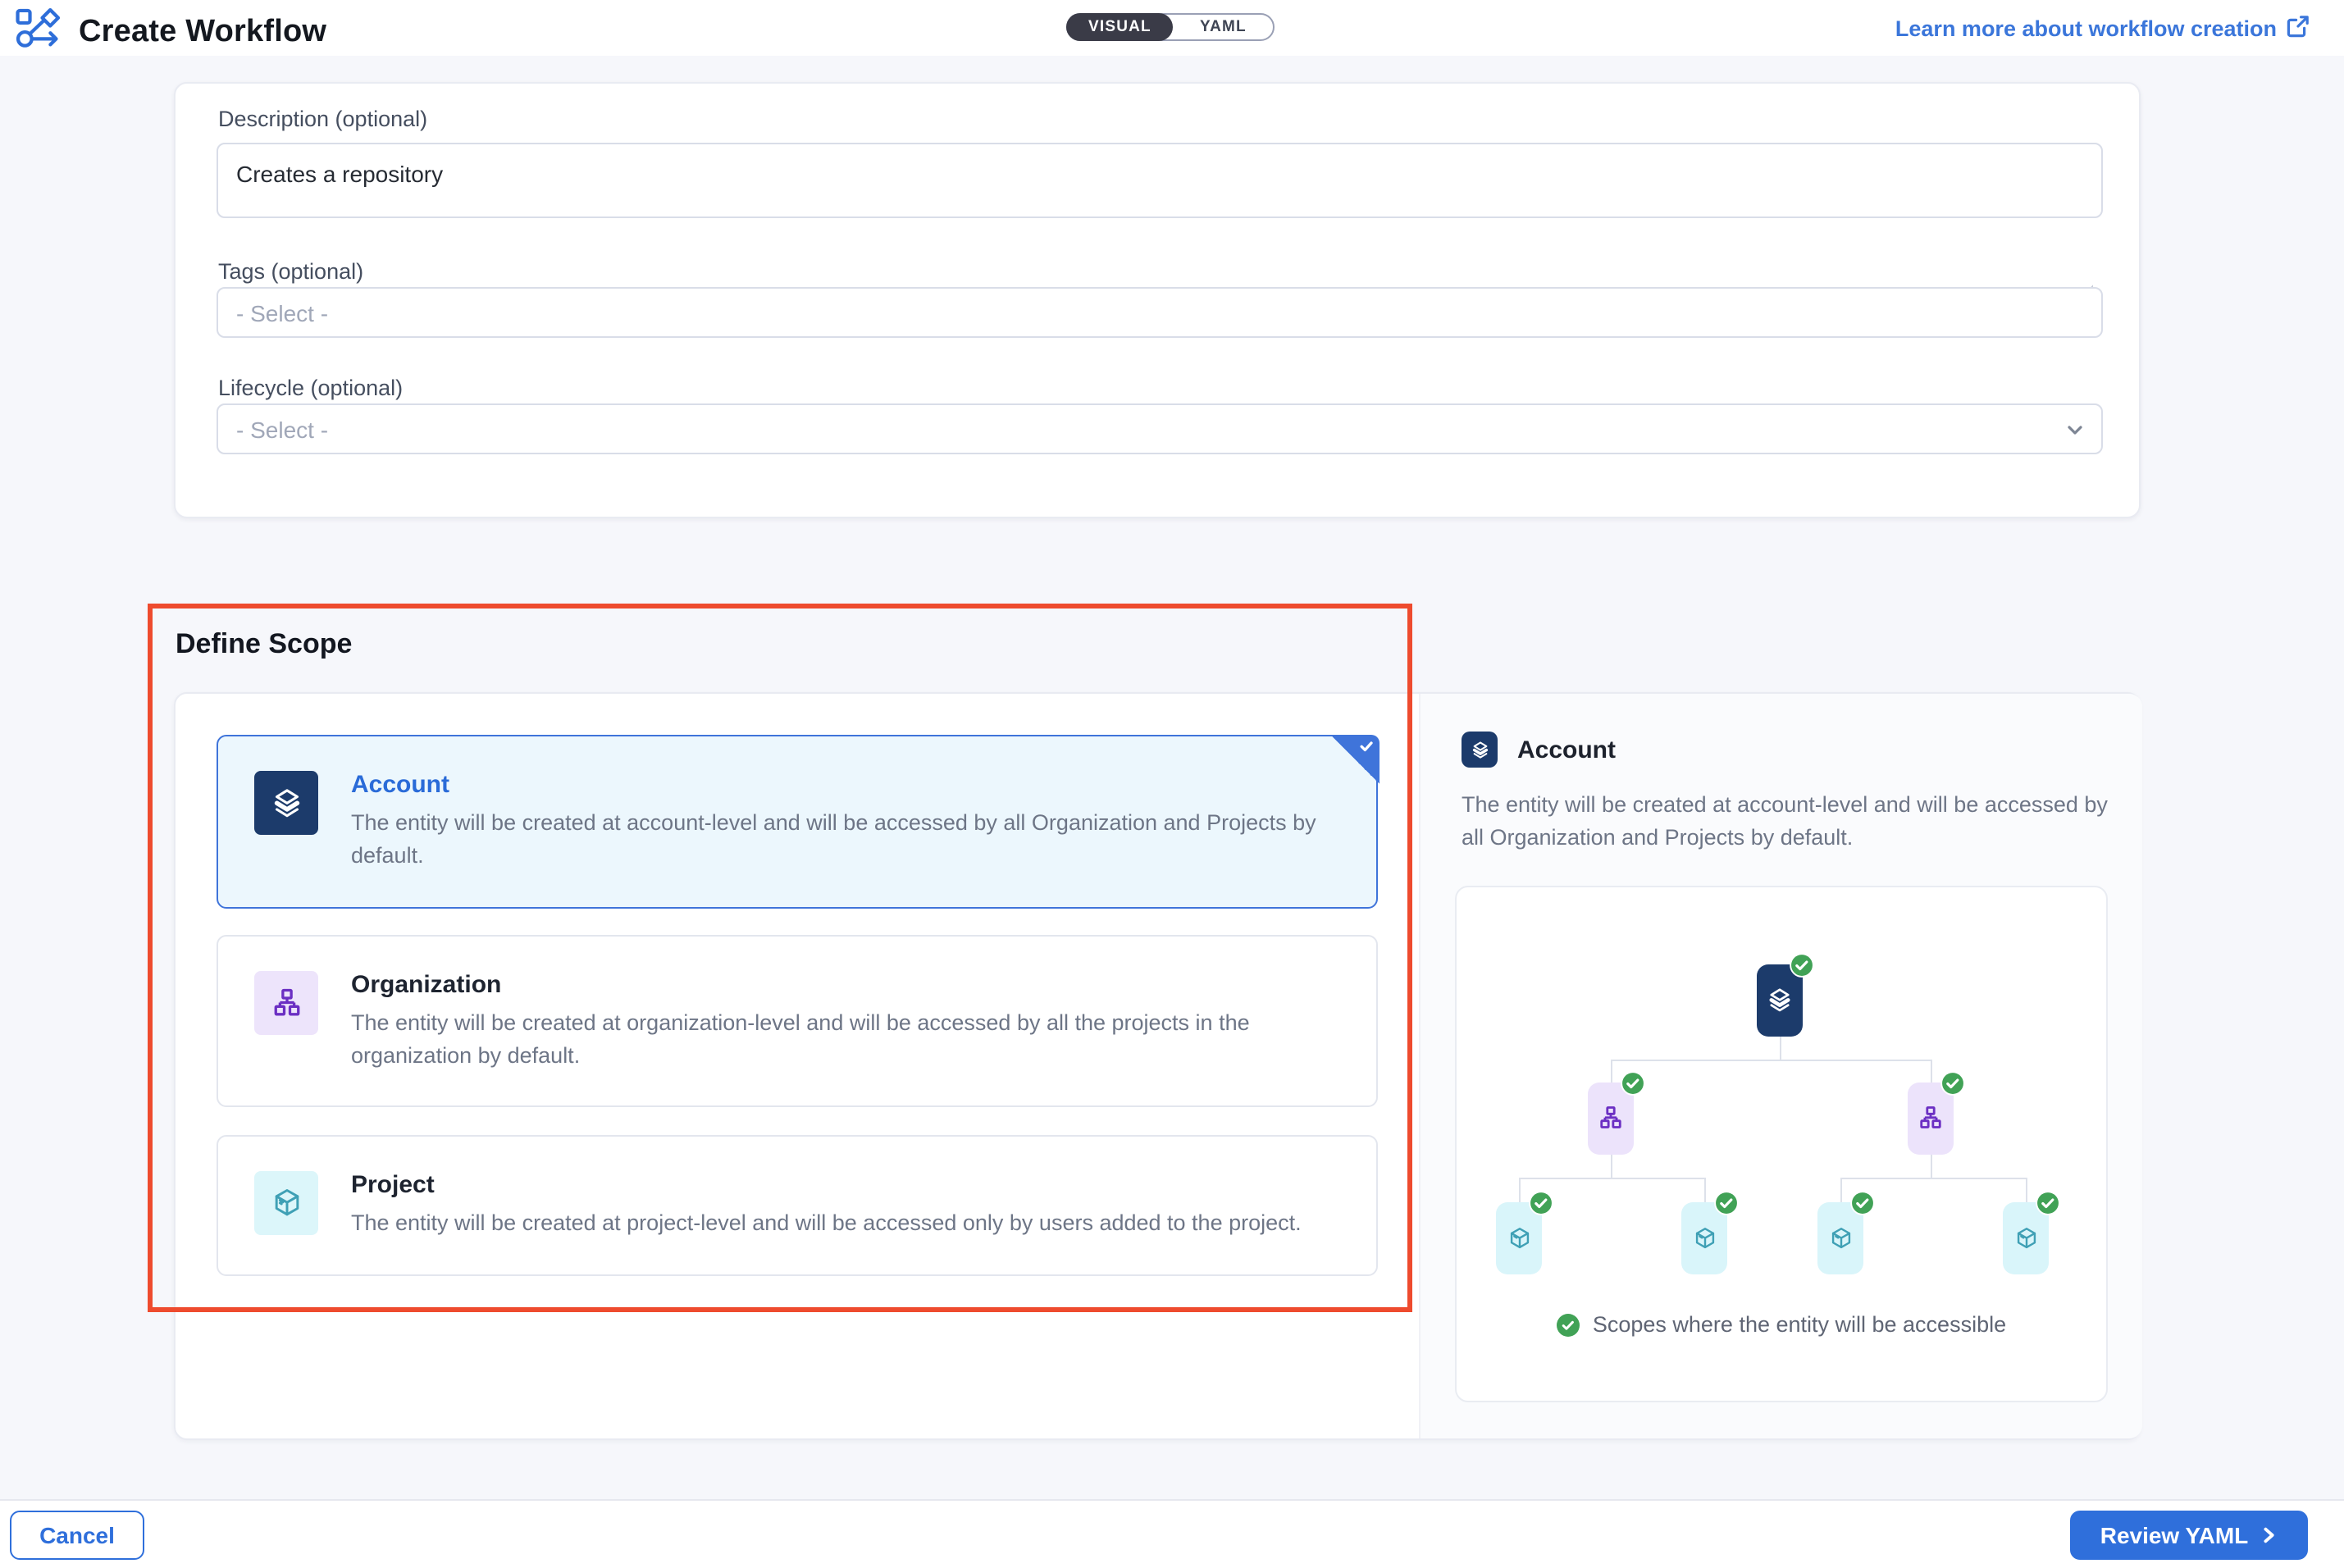  I want to click on cancel-button: Cancel, so click(77, 1536).